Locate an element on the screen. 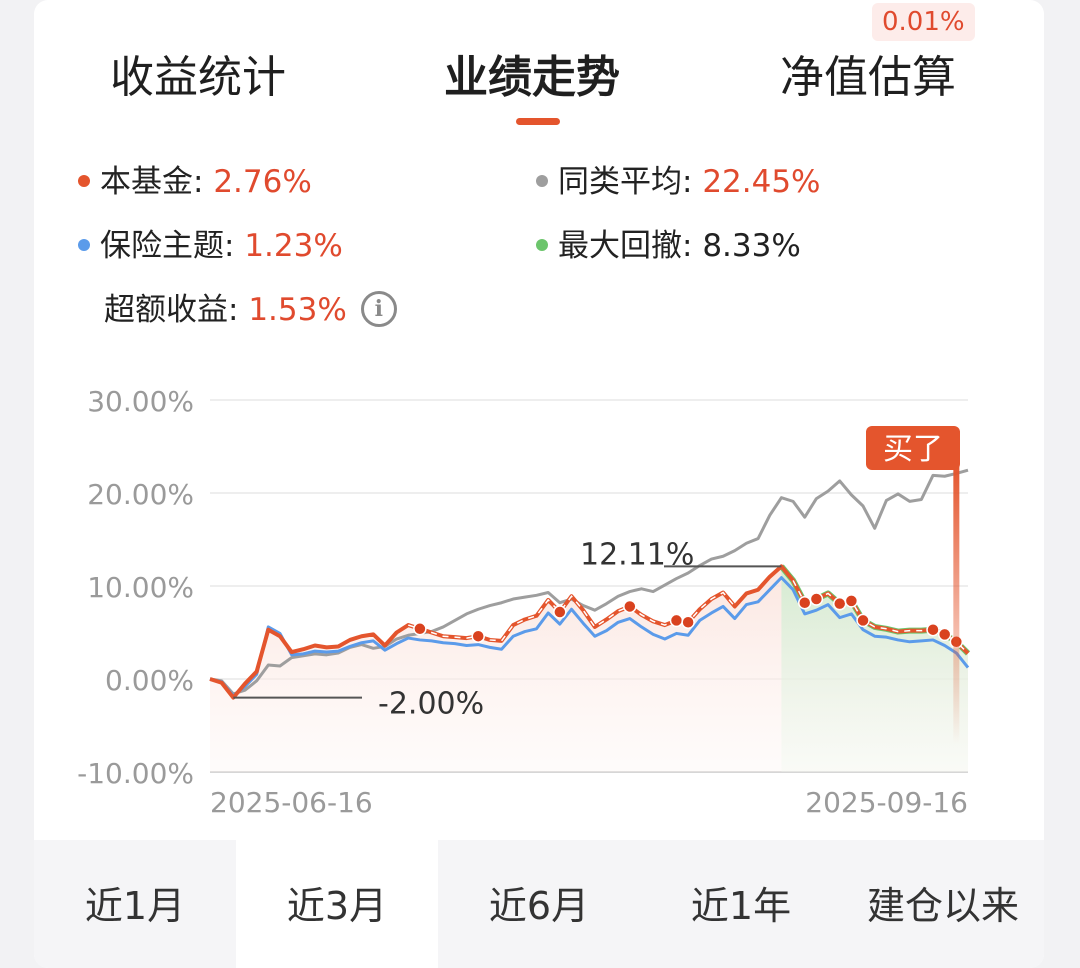  y-tick-label: 20.00% is located at coordinates (140, 494).